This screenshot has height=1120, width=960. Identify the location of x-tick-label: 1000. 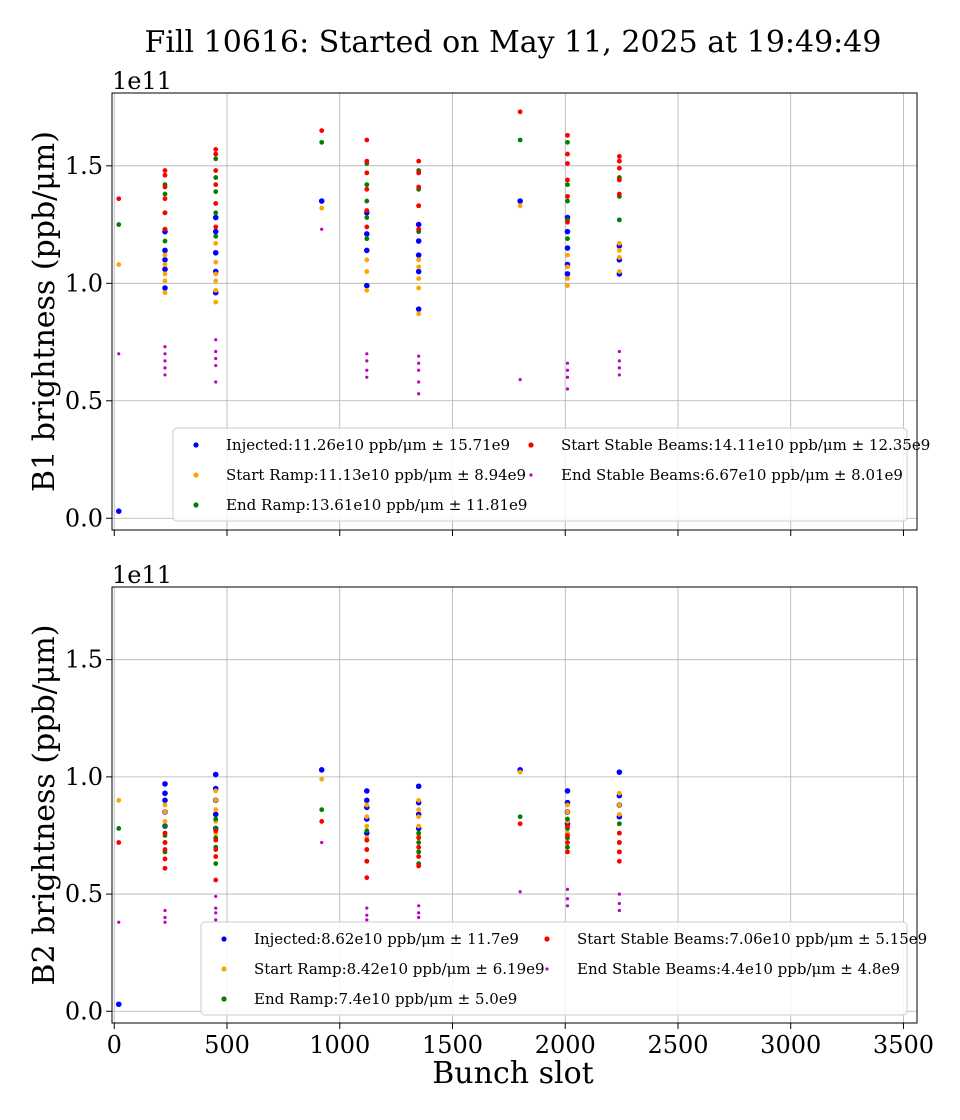
(339, 1045).